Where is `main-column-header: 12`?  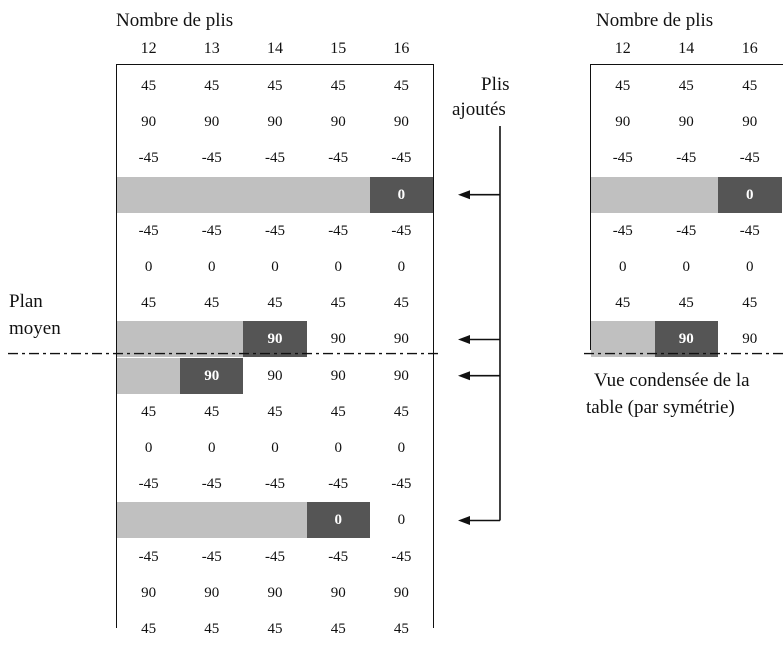
main-column-header: 12 is located at coordinates (148, 48).